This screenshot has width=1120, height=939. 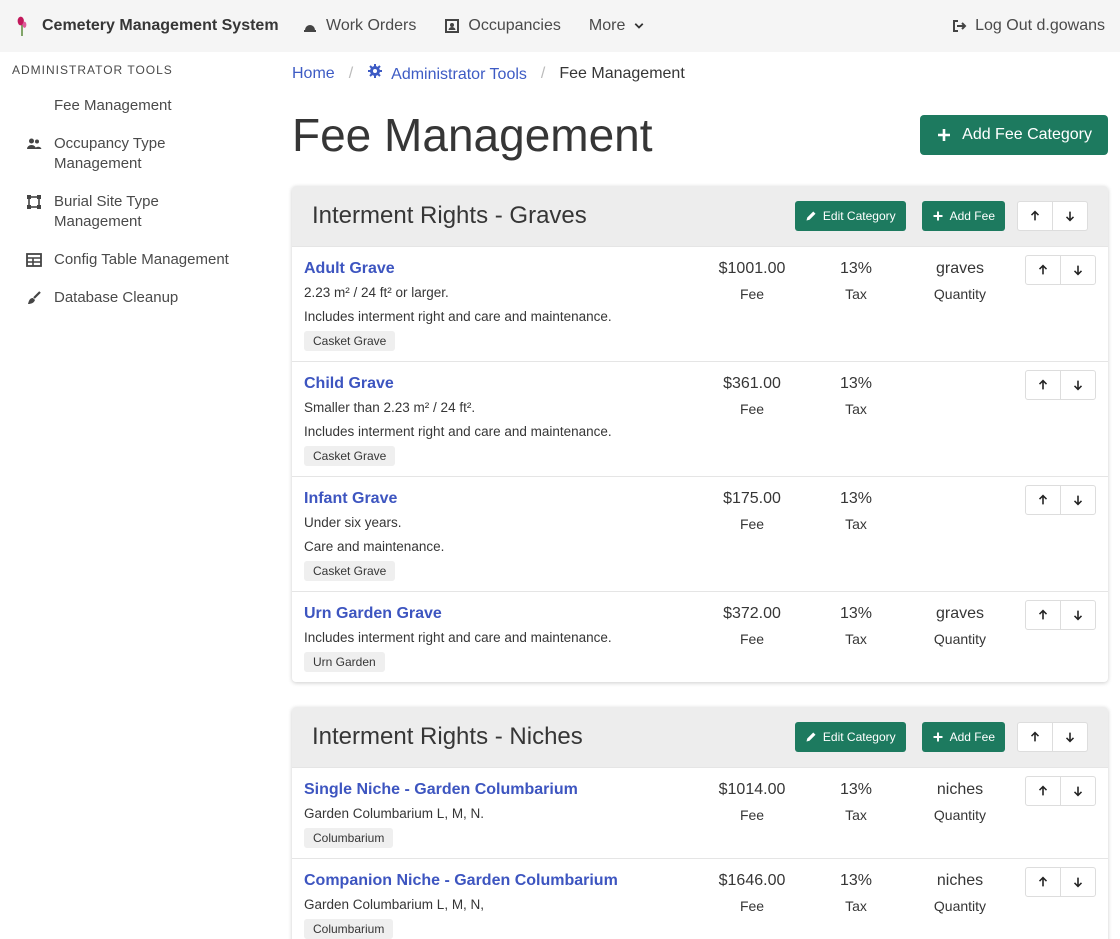 I want to click on fee-amount: $1014.00Fee, so click(x=752, y=802).